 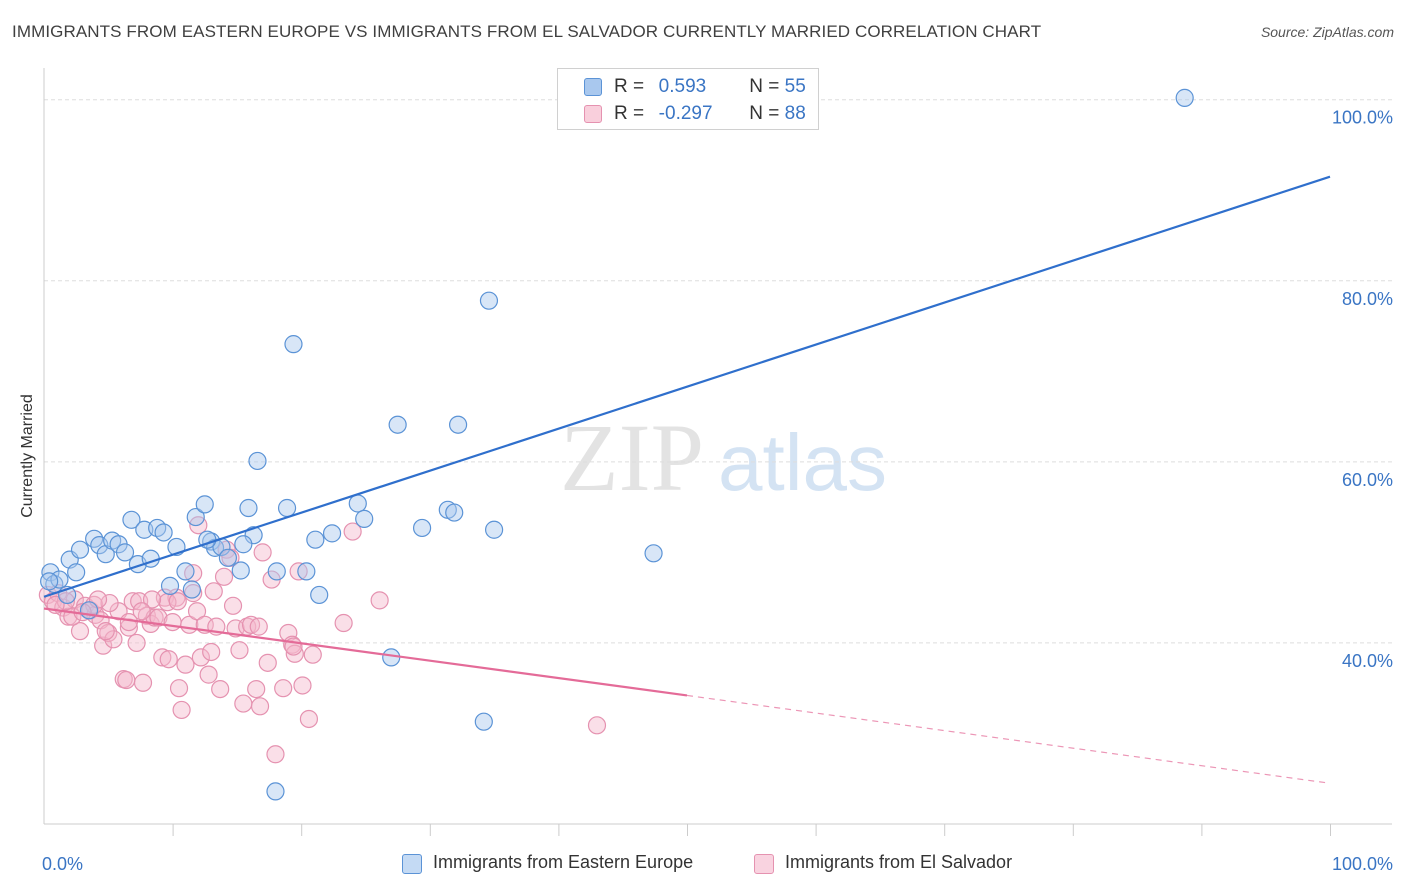 I want to click on legend-r-value: -0.297, so click(x=685, y=113).